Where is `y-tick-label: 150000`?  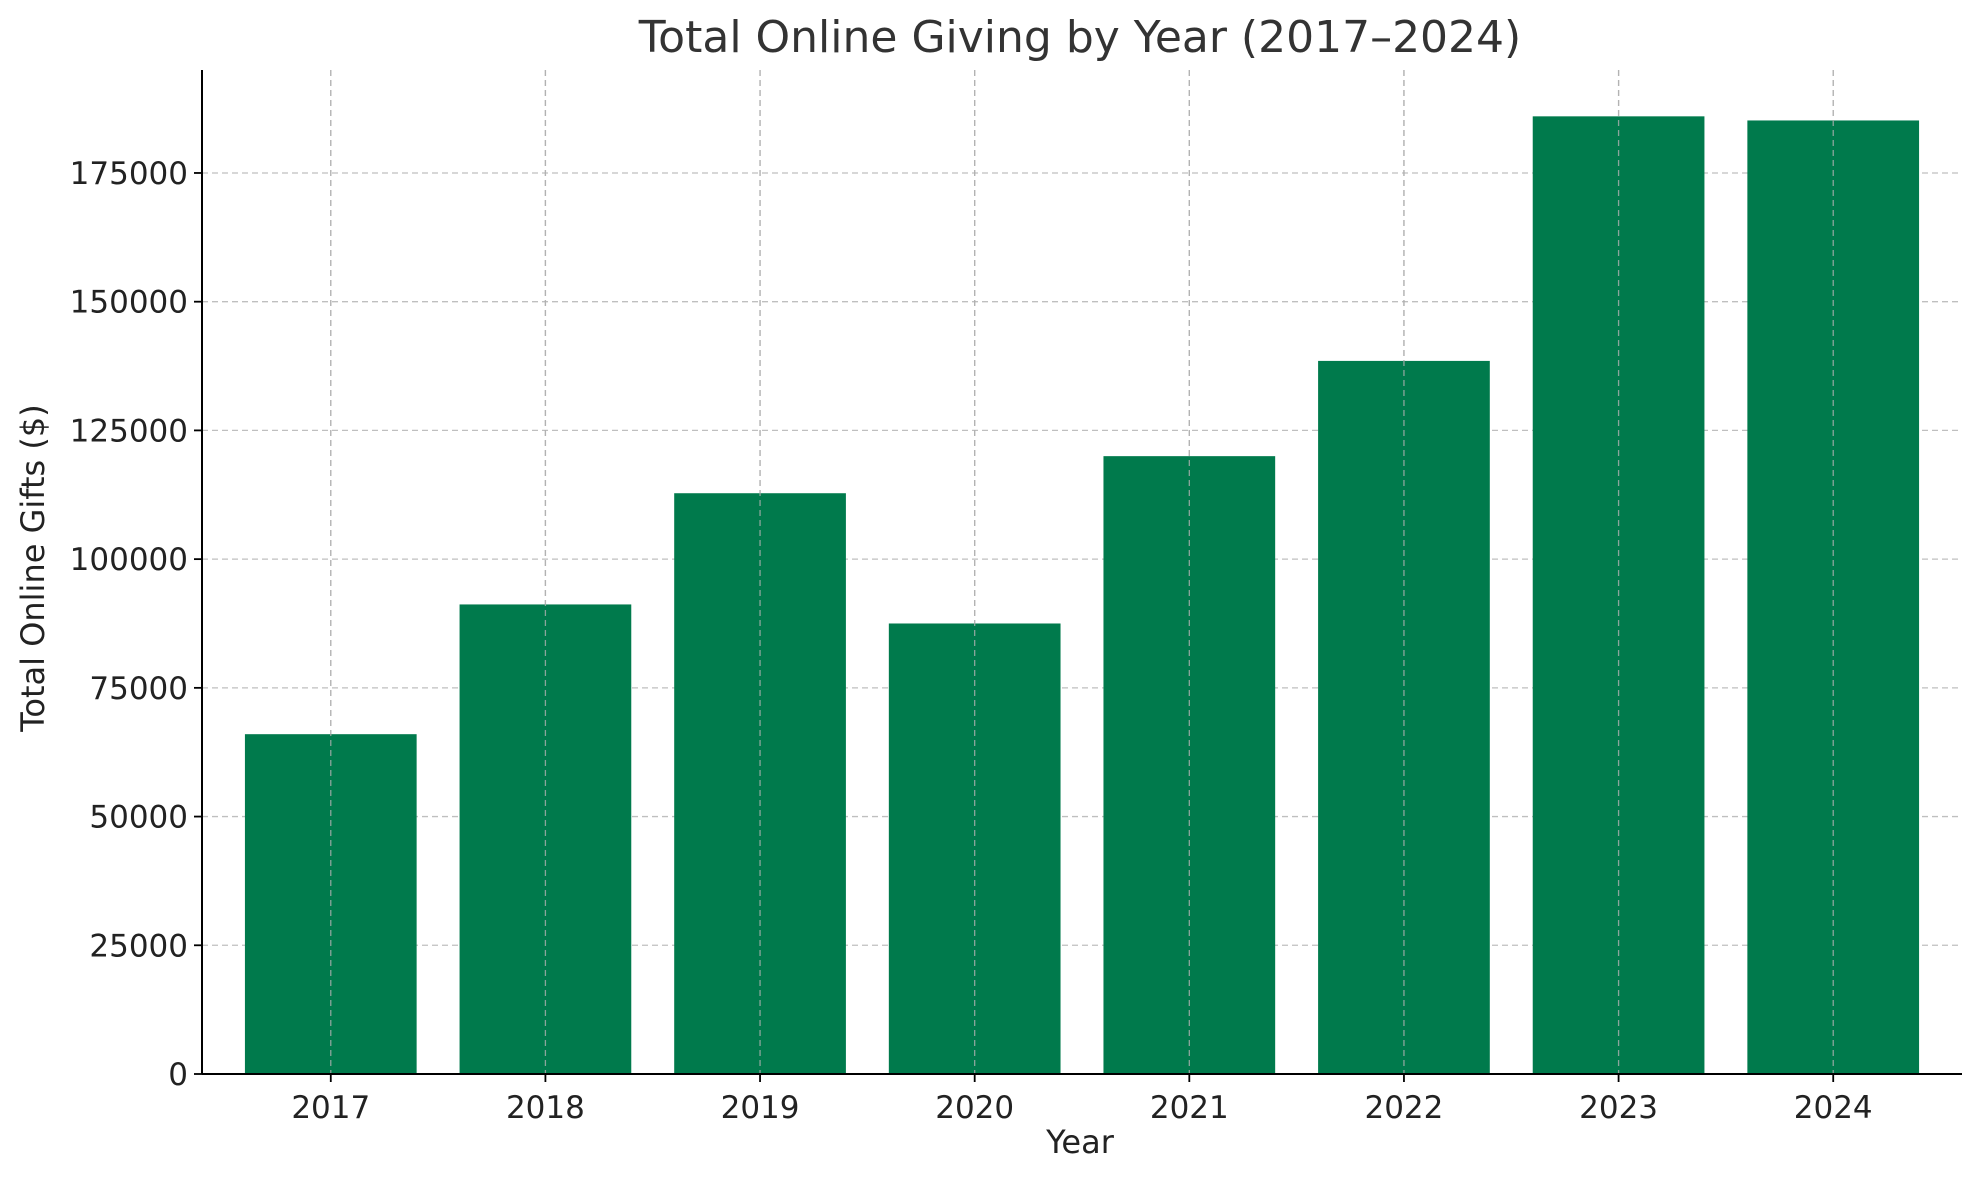 y-tick-label: 150000 is located at coordinates (129, 303).